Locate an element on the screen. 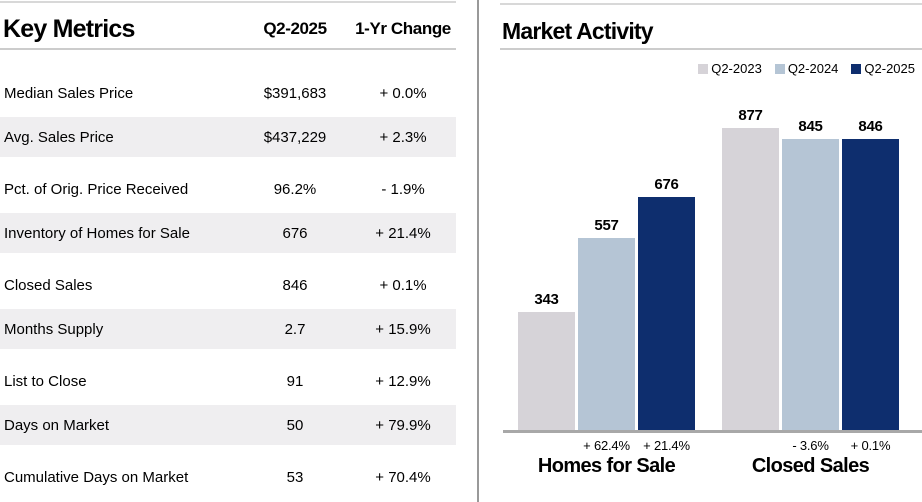 The height and width of the screenshot is (502, 922). metric-label: Median Sales Price is located at coordinates (69, 93).